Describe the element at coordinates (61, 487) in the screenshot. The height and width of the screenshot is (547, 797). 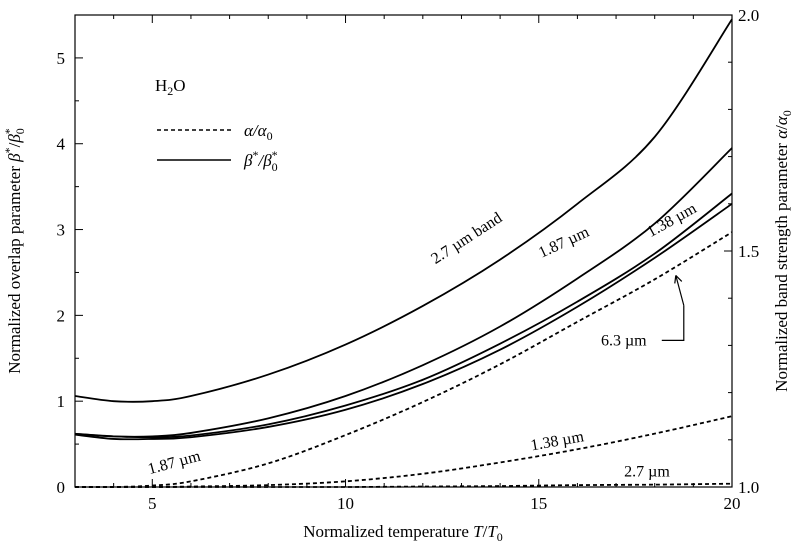
I see `y-left-tick-label: 0` at that location.